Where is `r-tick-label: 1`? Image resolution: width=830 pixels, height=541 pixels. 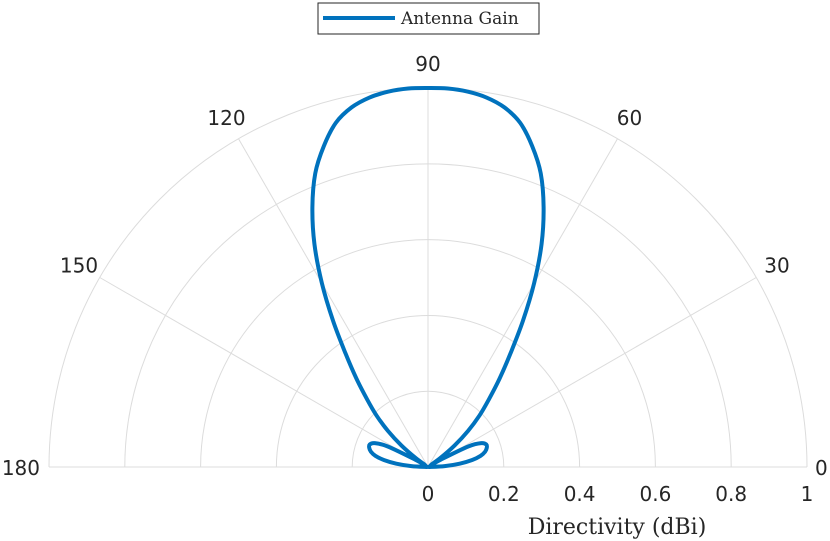
r-tick-label: 1 is located at coordinates (807, 494).